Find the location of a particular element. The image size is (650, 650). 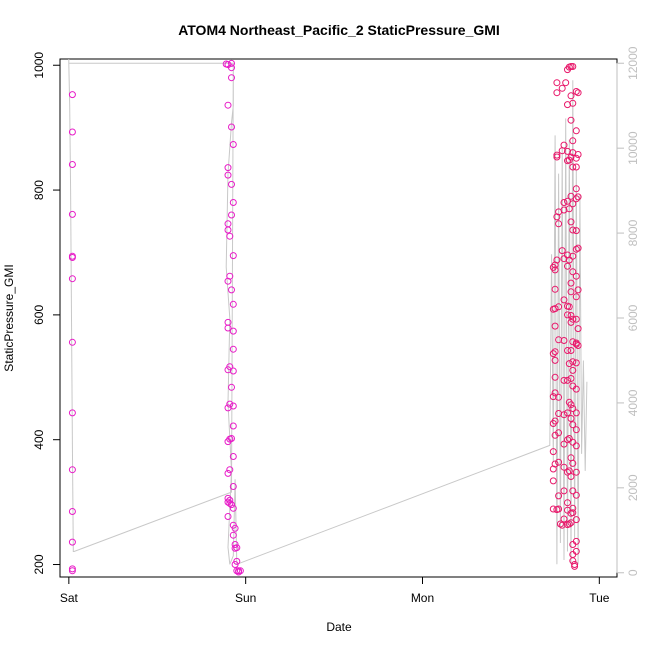

y-right-tick-label: 4000 is located at coordinates (633, 402).